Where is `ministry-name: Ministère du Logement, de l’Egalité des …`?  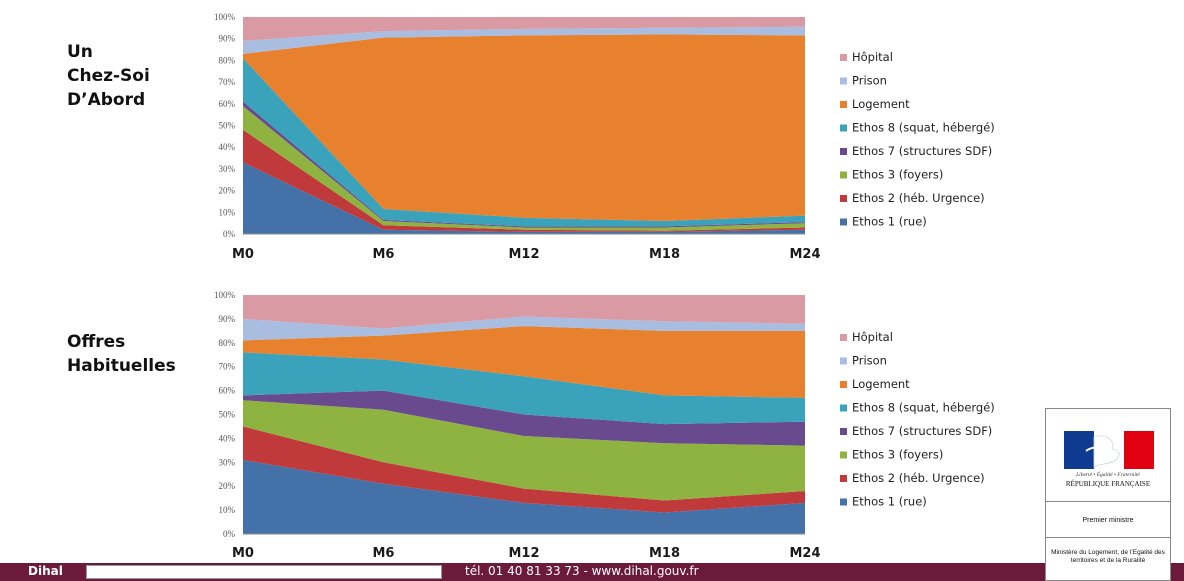
ministry-name: Ministère du Logement, de l’Egalité des … is located at coordinates (1108, 556).